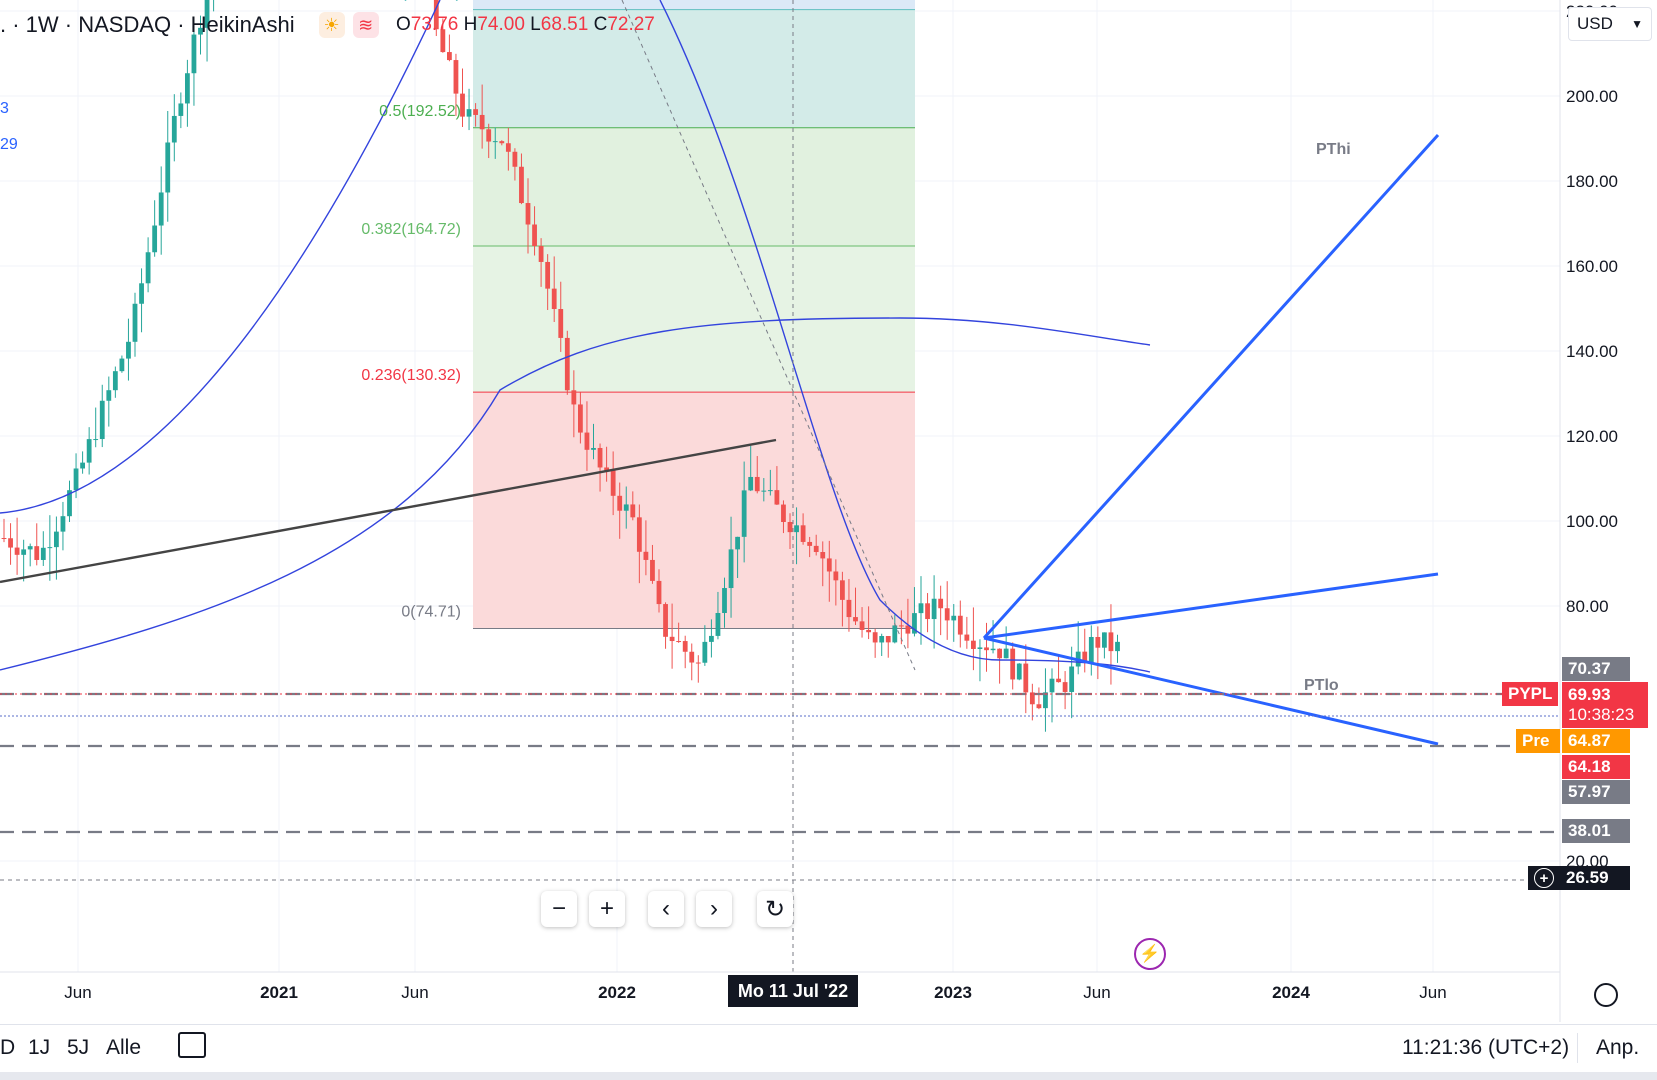 The image size is (1657, 1080). I want to click on x-tick-label: 2024, so click(1291, 992).